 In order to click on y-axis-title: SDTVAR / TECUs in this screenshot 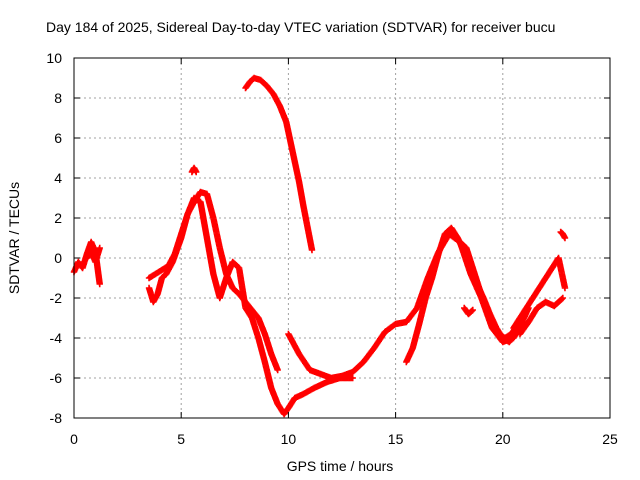, I will do `click(14, 238)`.